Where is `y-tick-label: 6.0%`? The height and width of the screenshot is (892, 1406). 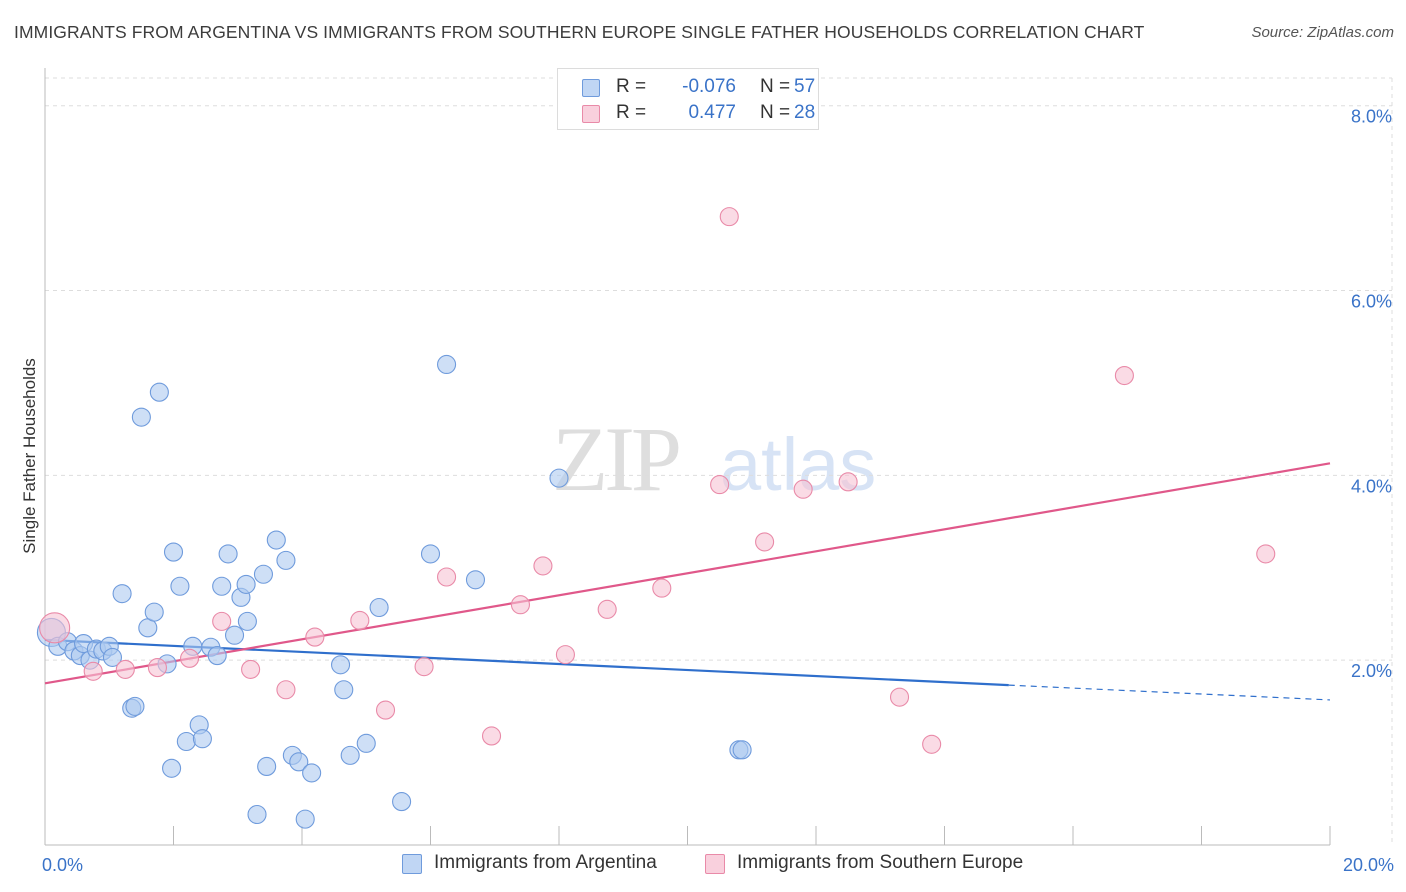
y-tick-label: 6.0% is located at coordinates (1371, 302).